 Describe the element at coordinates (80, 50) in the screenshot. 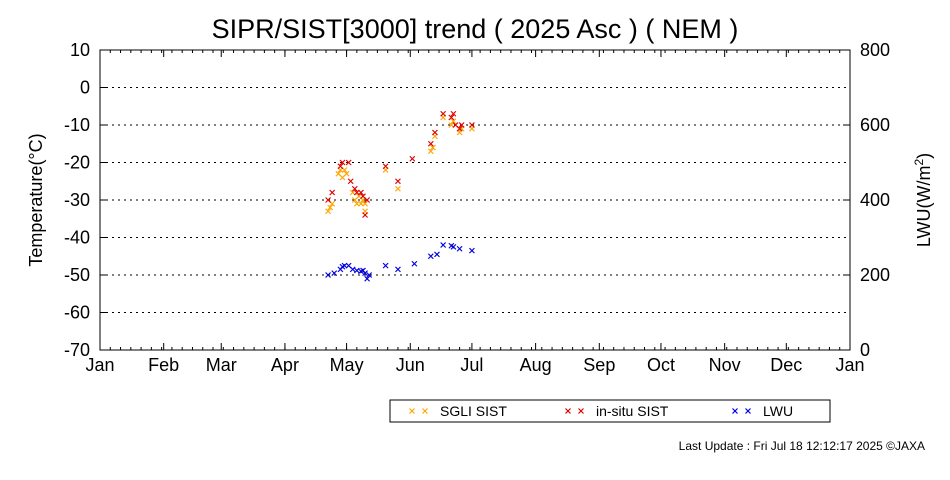

I see `y-tick-label: 10` at that location.